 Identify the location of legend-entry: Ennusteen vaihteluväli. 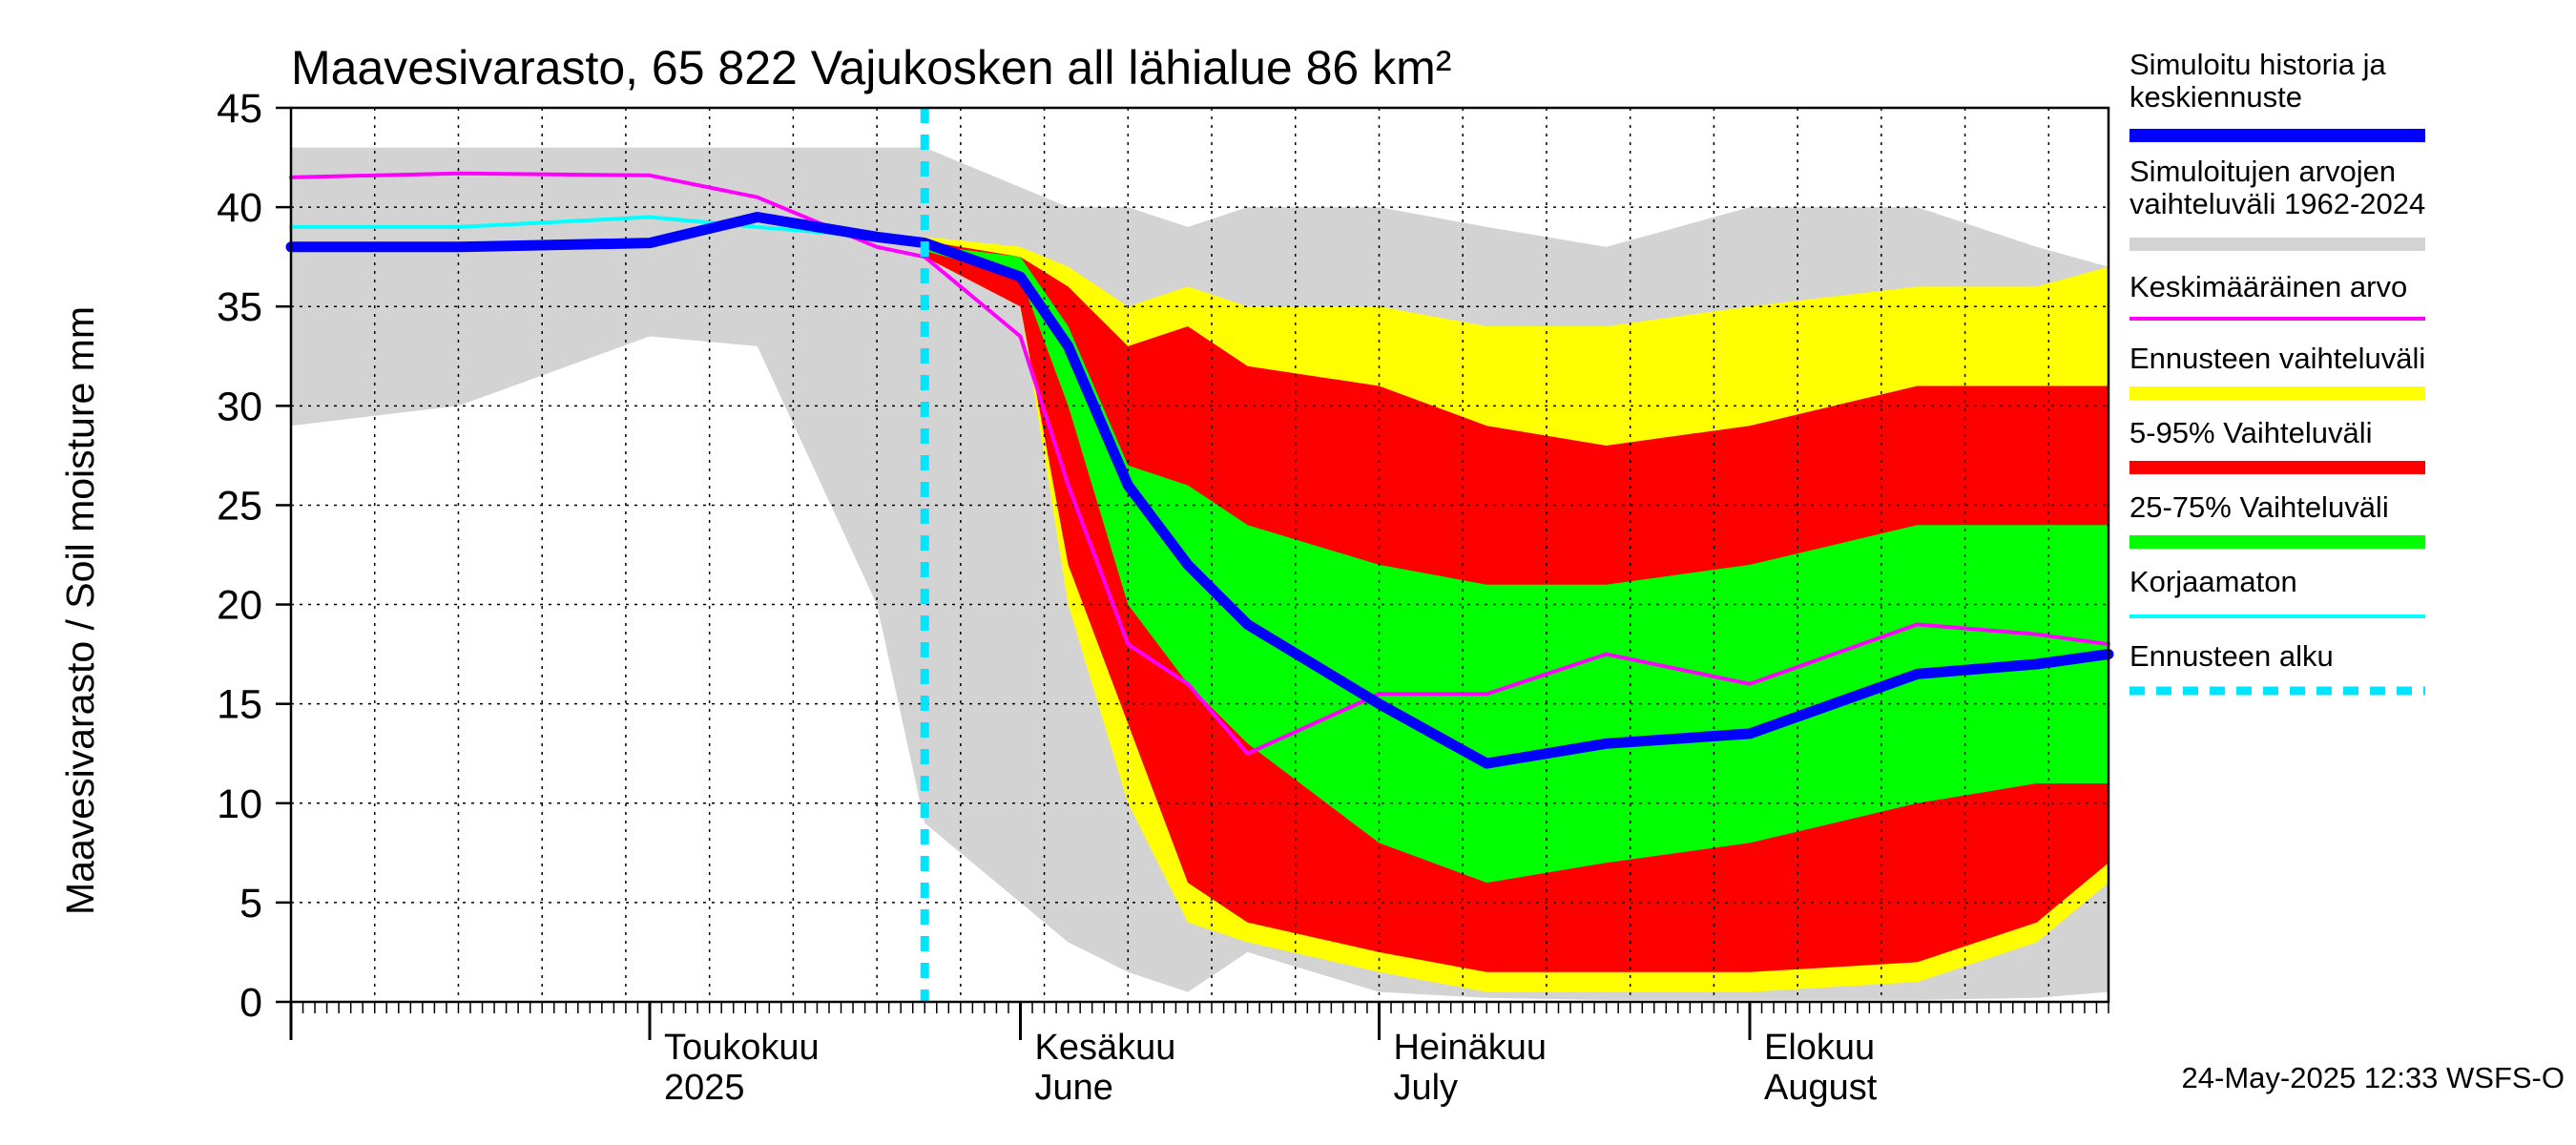
(2277, 371).